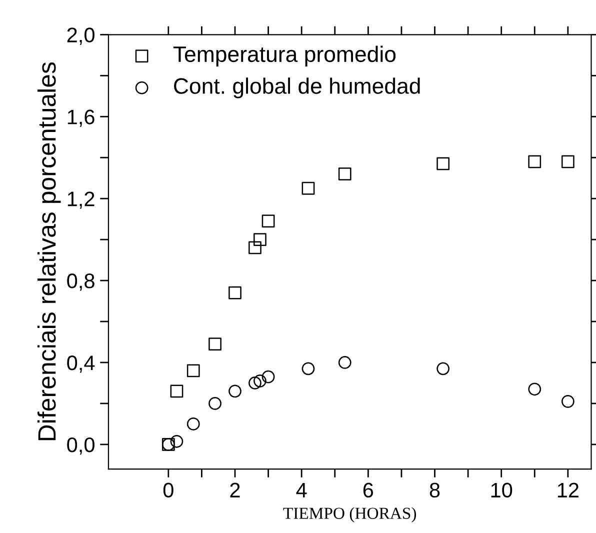  Describe the element at coordinates (81, 118) in the screenshot. I see `y-tick-label: 1,6` at that location.